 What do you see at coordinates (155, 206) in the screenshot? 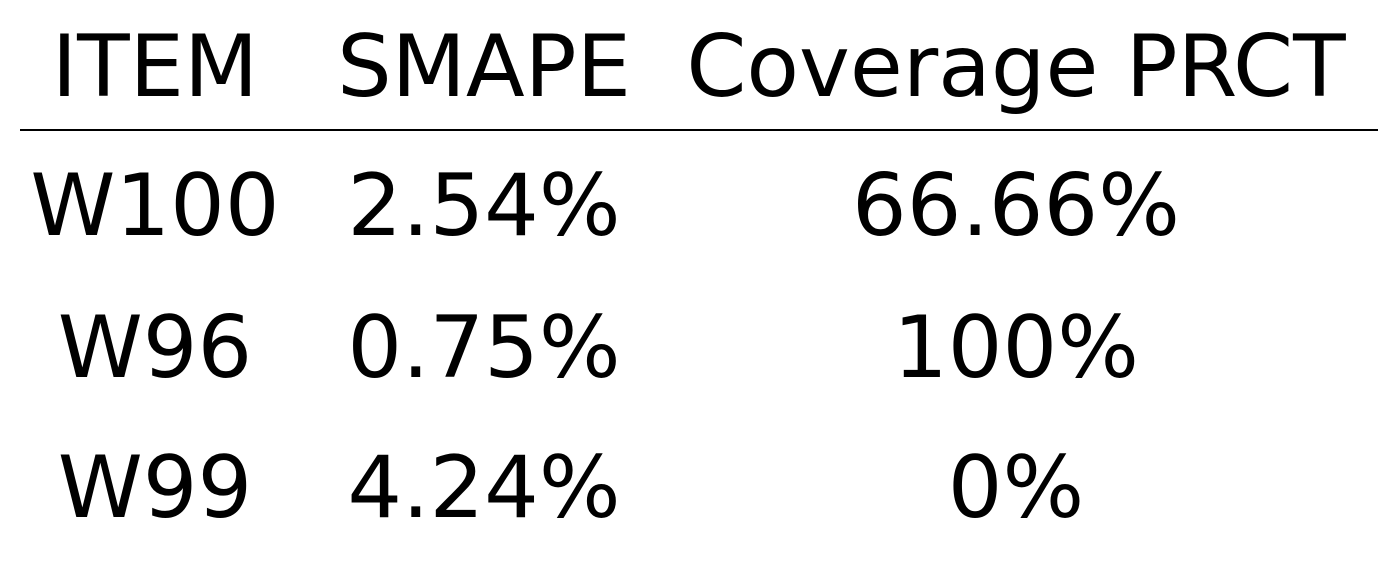
I see `row-item-cell: W100` at bounding box center [155, 206].